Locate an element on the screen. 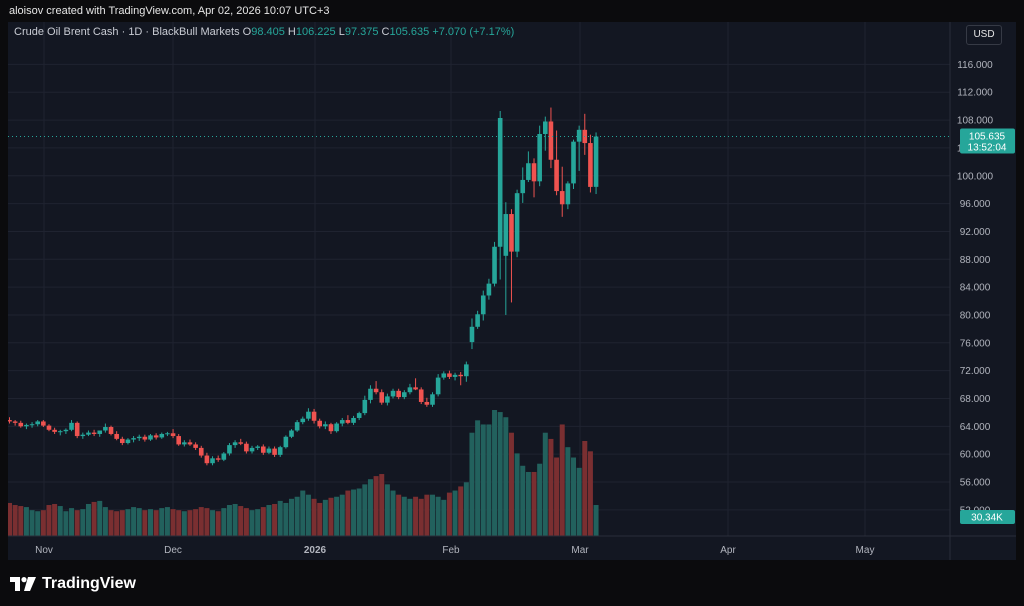 The width and height of the screenshot is (1024, 606). y-tick-label: 112.000 is located at coordinates (975, 93).